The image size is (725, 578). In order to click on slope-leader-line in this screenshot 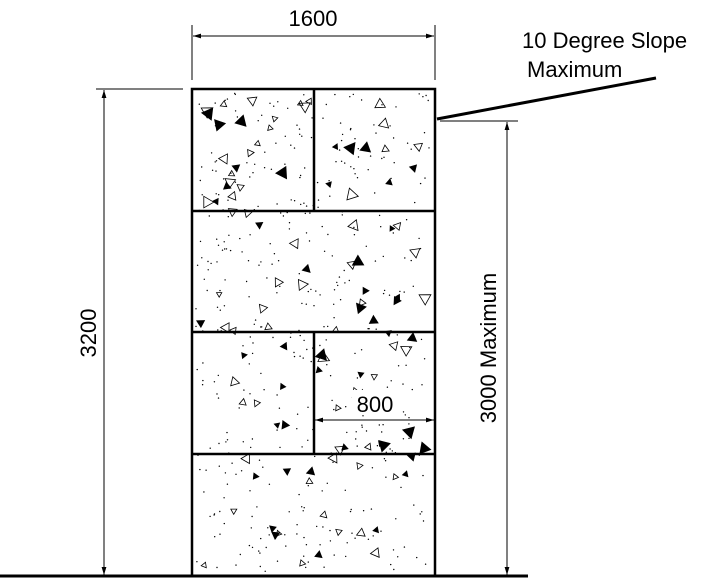, I will do `click(546, 98)`.